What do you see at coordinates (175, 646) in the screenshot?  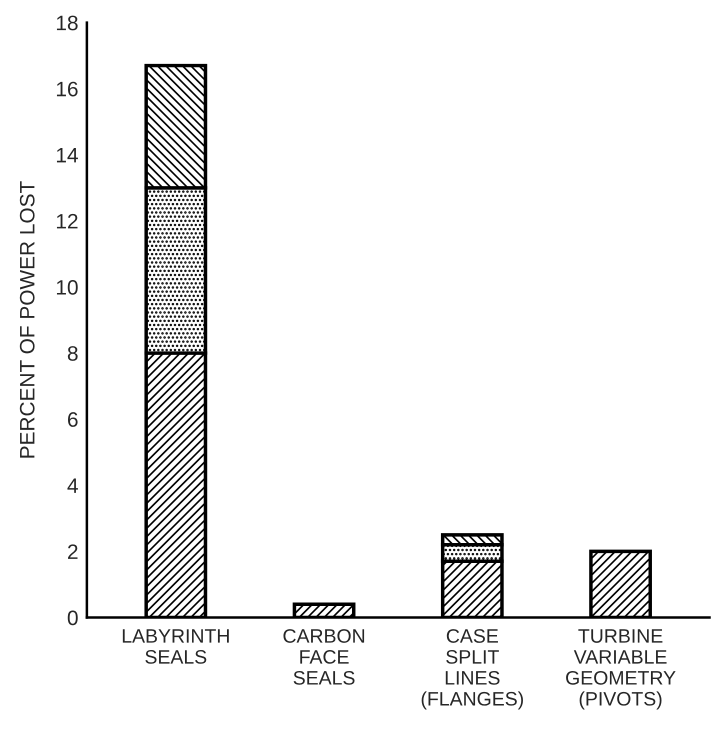 I see `x-tick-label: LABYRINTH SEALS` at bounding box center [175, 646].